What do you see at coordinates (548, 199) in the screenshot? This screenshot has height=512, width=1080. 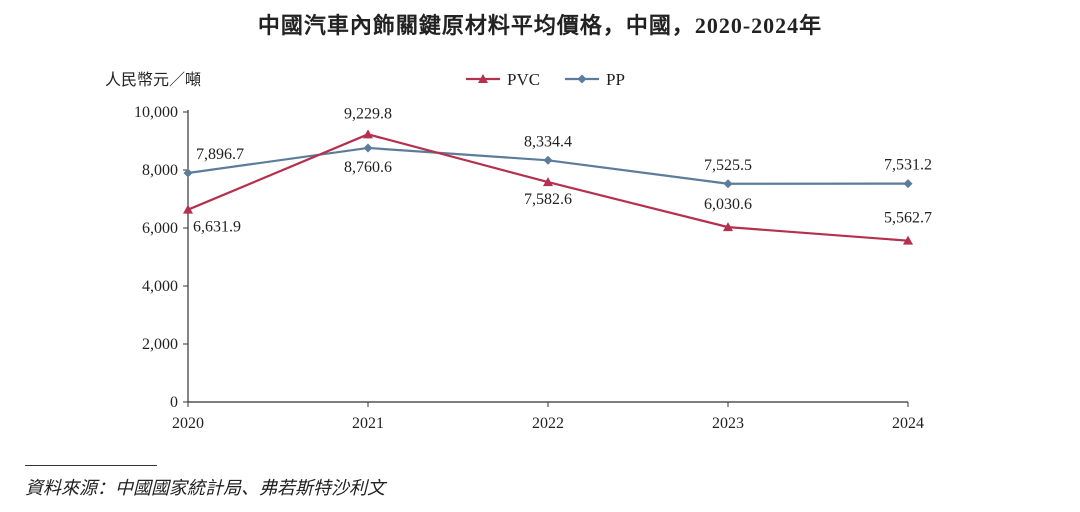 I see `data-label-pvc: 7,582.6` at bounding box center [548, 199].